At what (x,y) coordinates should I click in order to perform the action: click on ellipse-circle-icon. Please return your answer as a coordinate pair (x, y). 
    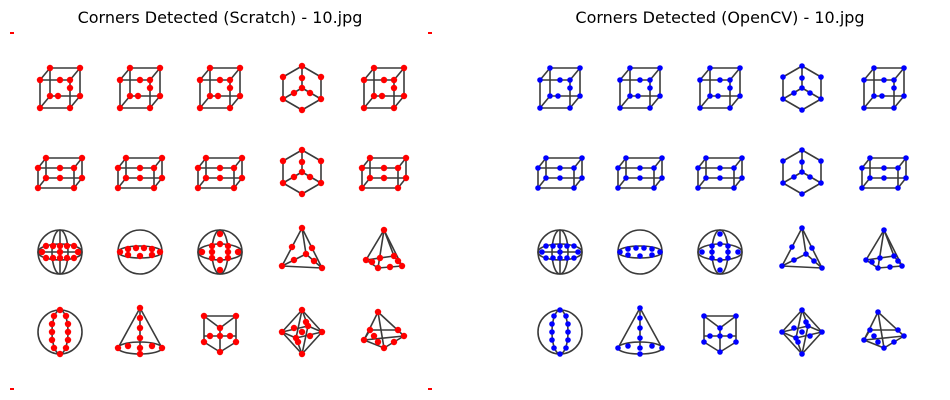
    Looking at the image, I should click on (640, 252).